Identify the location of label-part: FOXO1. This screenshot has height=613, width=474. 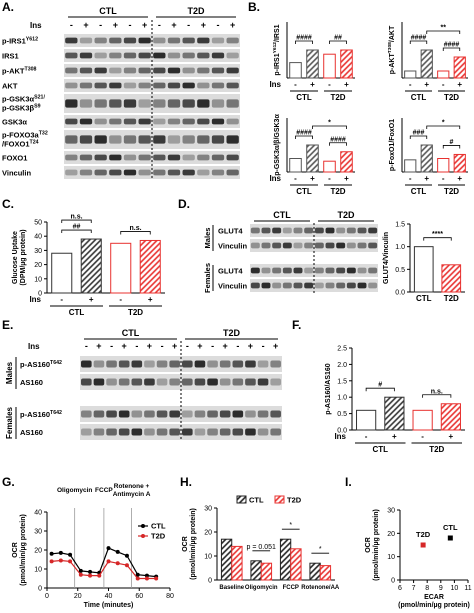
(14, 158).